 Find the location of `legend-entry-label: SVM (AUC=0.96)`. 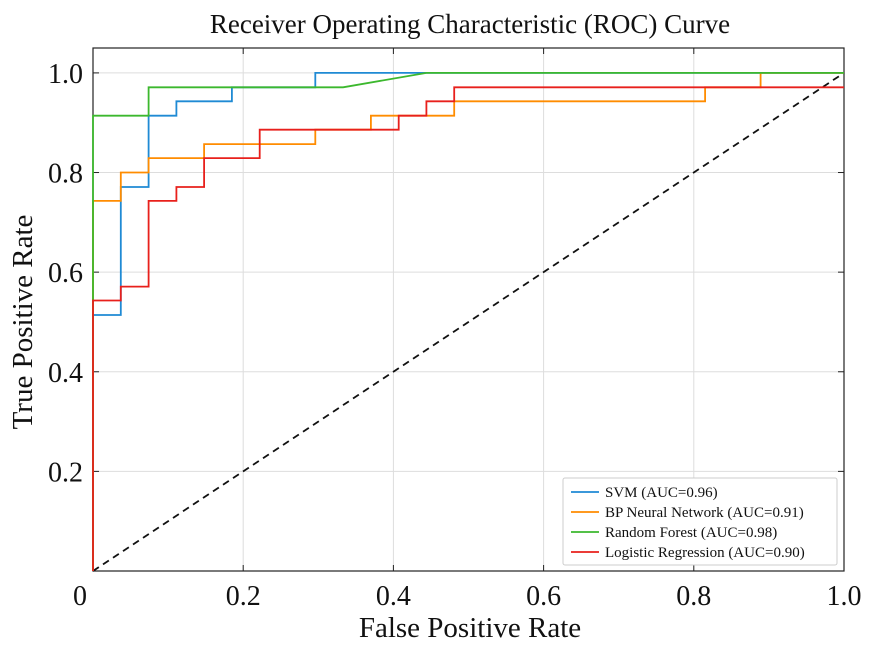

legend-entry-label: SVM (AUC=0.96) is located at coordinates (661, 493).